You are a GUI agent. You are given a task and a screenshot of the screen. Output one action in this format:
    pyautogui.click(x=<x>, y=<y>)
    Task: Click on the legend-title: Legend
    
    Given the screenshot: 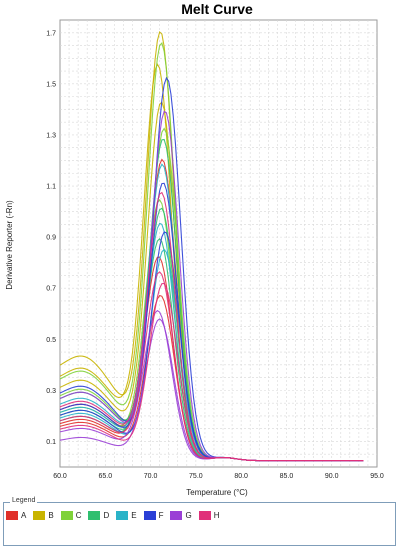 What is the action you would take?
    pyautogui.click(x=24, y=500)
    